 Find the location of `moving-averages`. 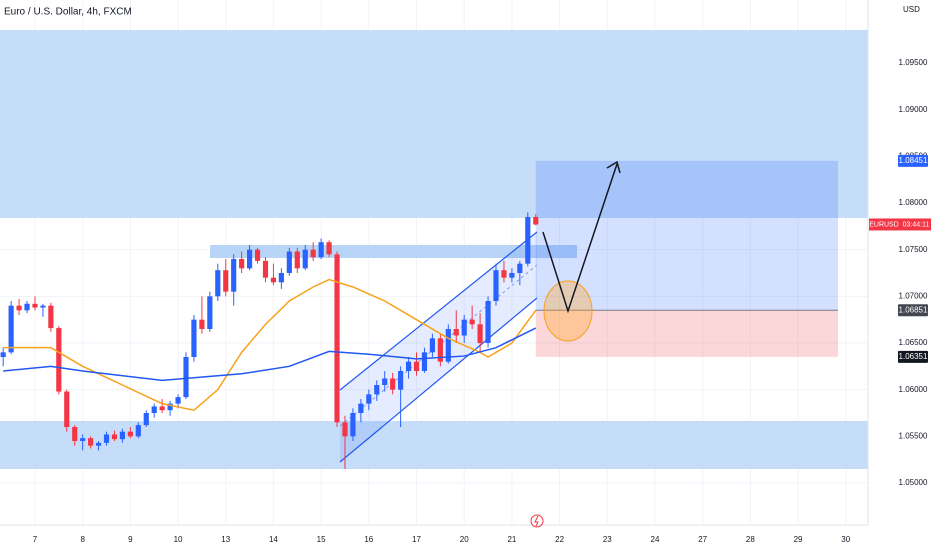

moving-averages is located at coordinates (270, 345).